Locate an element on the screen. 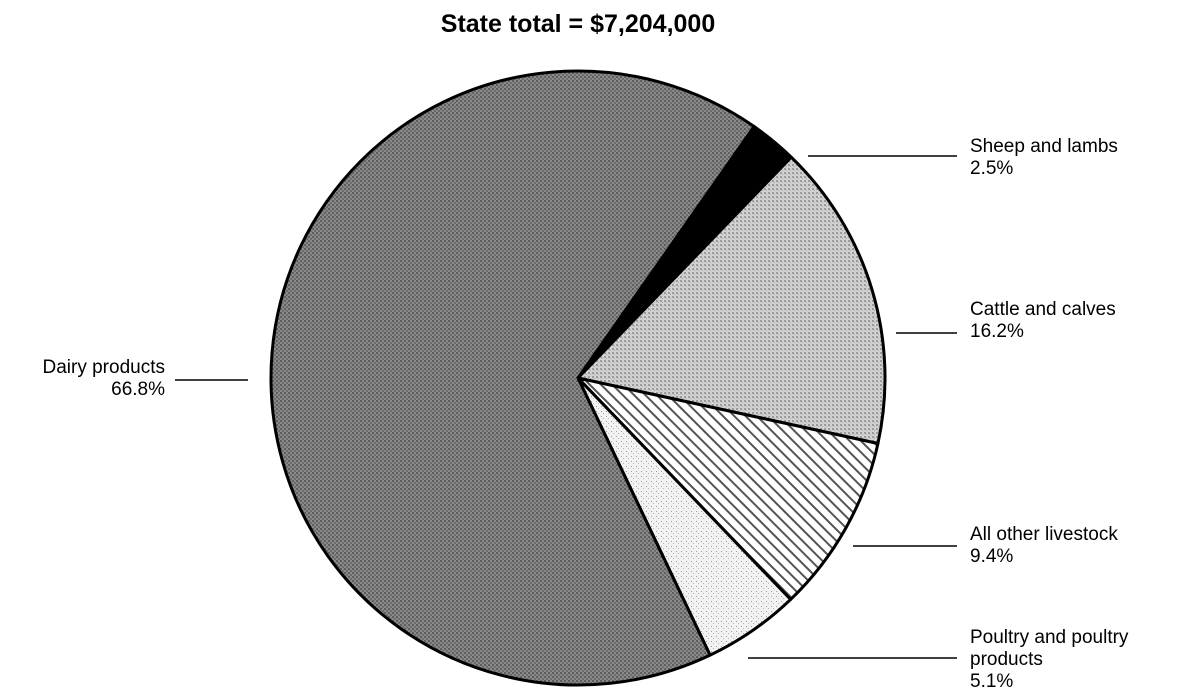  slice-label: Sheep and lambs 2.5% is located at coordinates (1044, 157).